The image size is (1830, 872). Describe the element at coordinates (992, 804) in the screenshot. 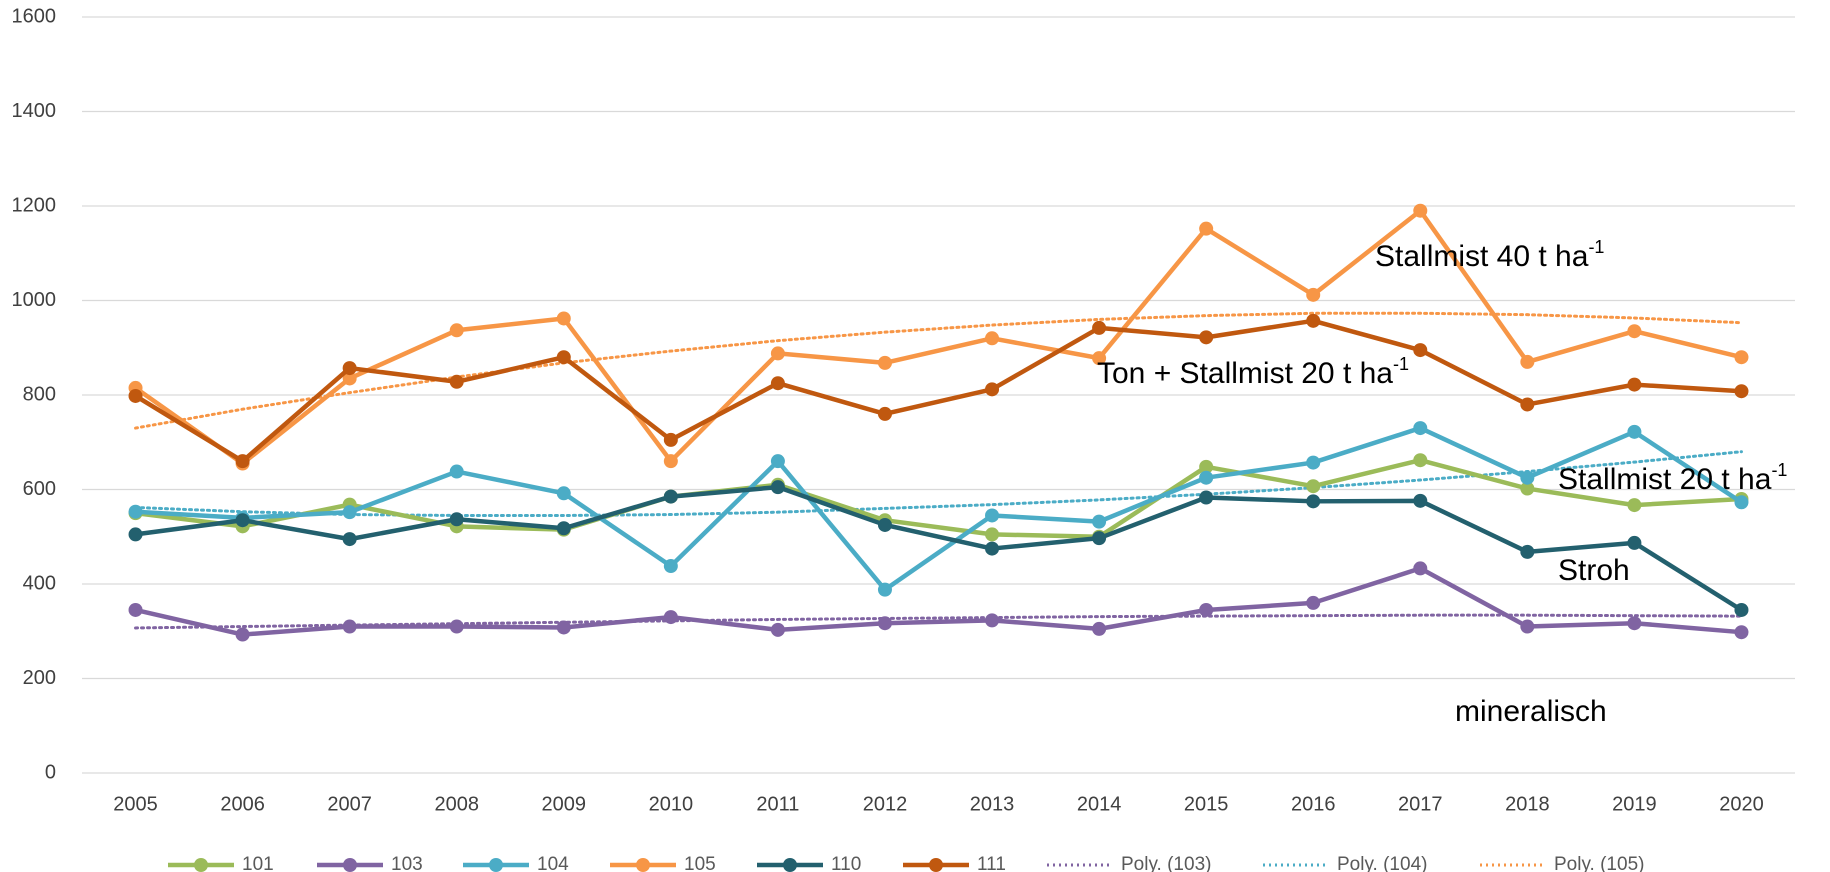

I see `x-tick-label: 2013` at that location.